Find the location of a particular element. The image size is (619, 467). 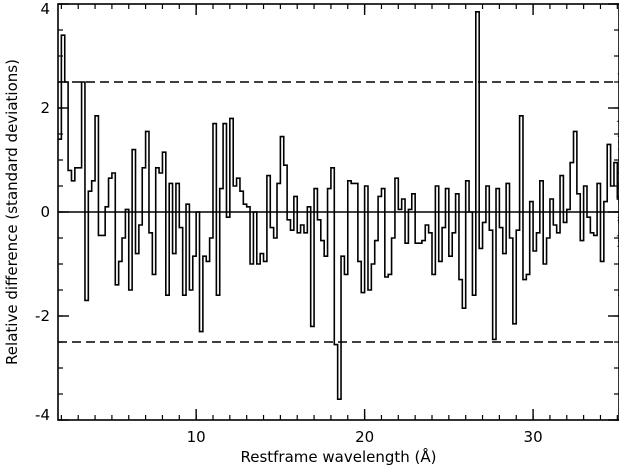

y-tick-label: 4 is located at coordinates (45, 9).